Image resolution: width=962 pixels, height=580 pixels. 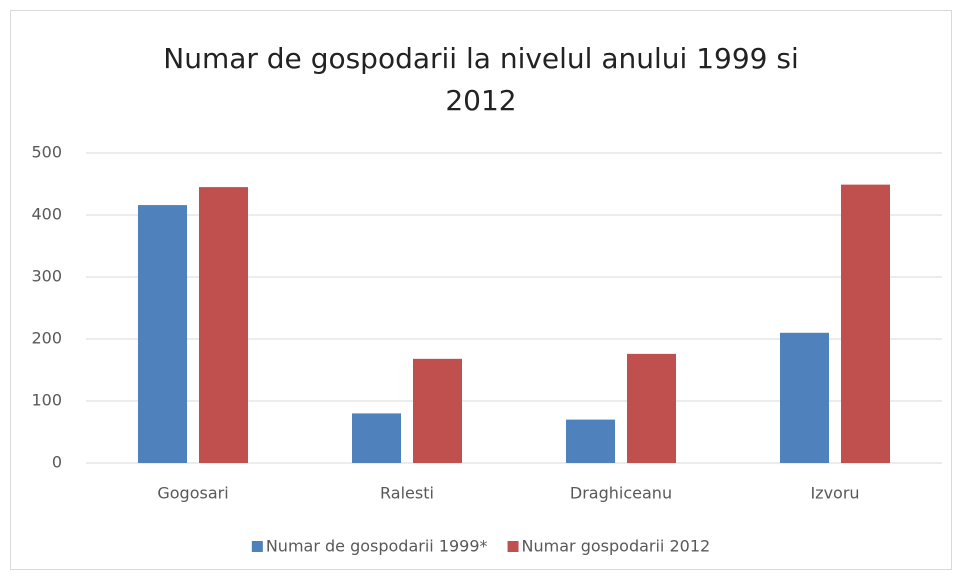 I want to click on x-tick-label: Gogosari, so click(x=192, y=493).